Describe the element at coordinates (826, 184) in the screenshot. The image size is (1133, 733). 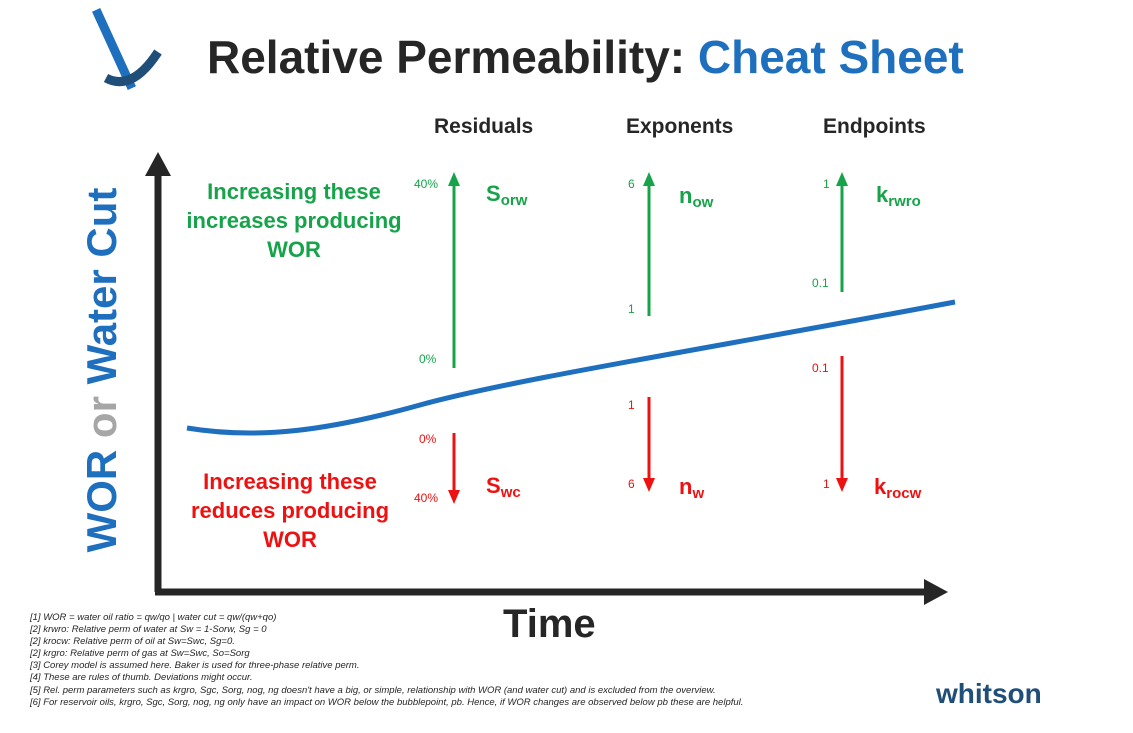
I see `krwro-top-value: 1` at that location.